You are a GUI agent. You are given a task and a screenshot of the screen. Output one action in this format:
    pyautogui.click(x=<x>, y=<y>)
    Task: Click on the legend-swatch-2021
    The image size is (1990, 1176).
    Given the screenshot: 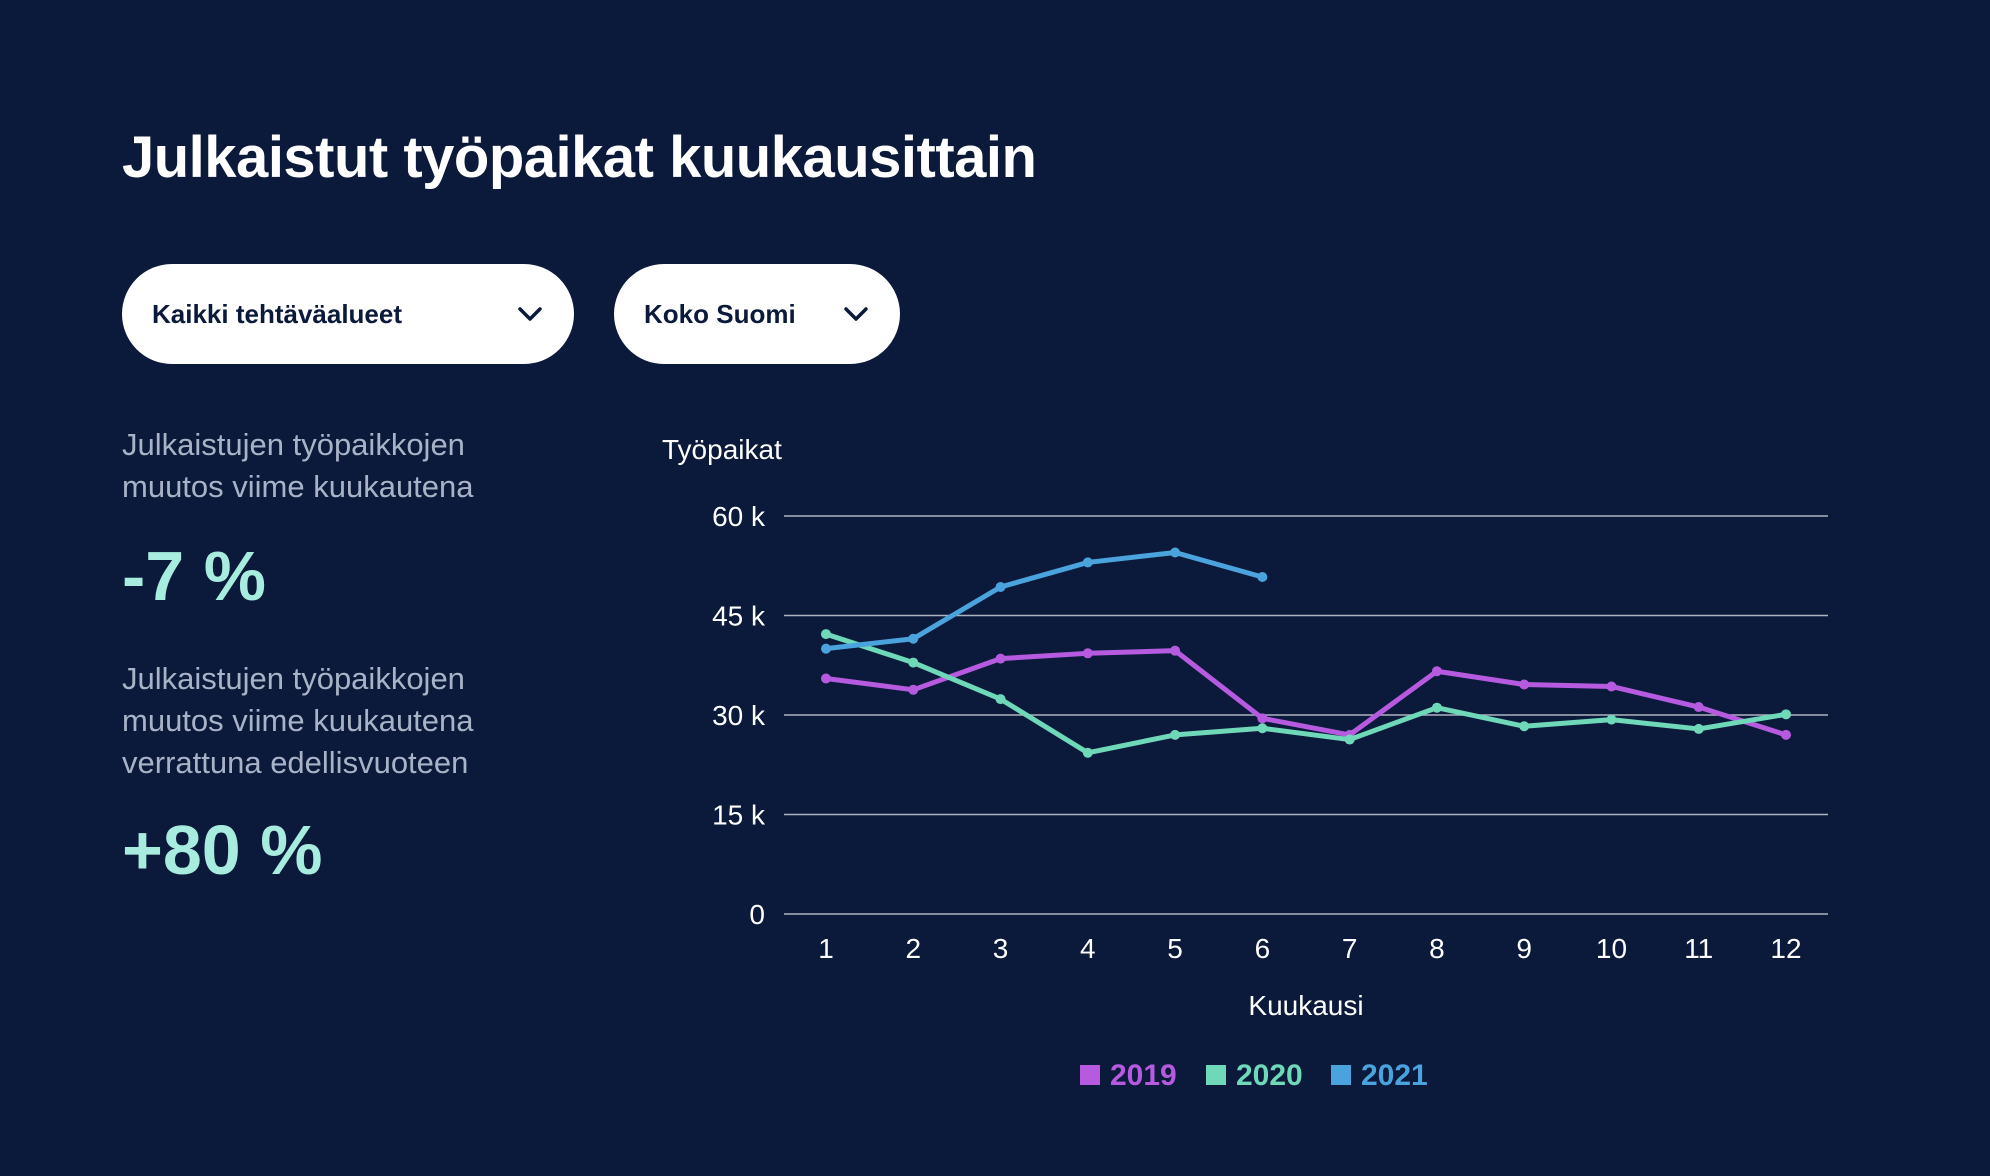 What is the action you would take?
    pyautogui.click(x=1341, y=1075)
    